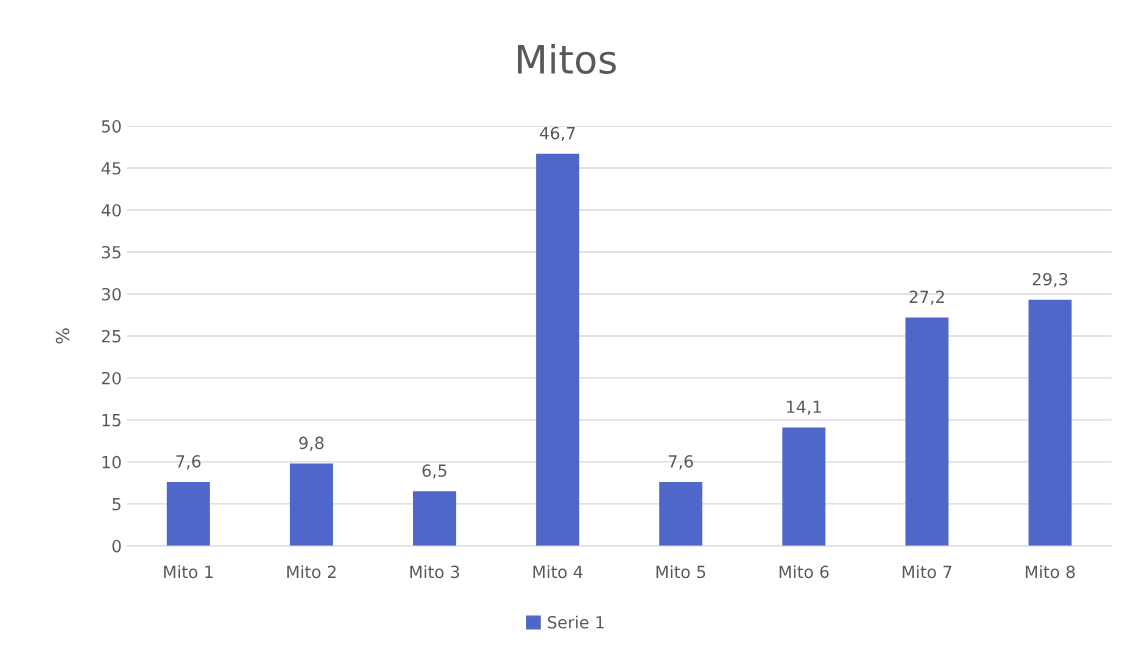 This screenshot has height=660, width=1132. I want to click on y-tick-label: 50, so click(111, 126).